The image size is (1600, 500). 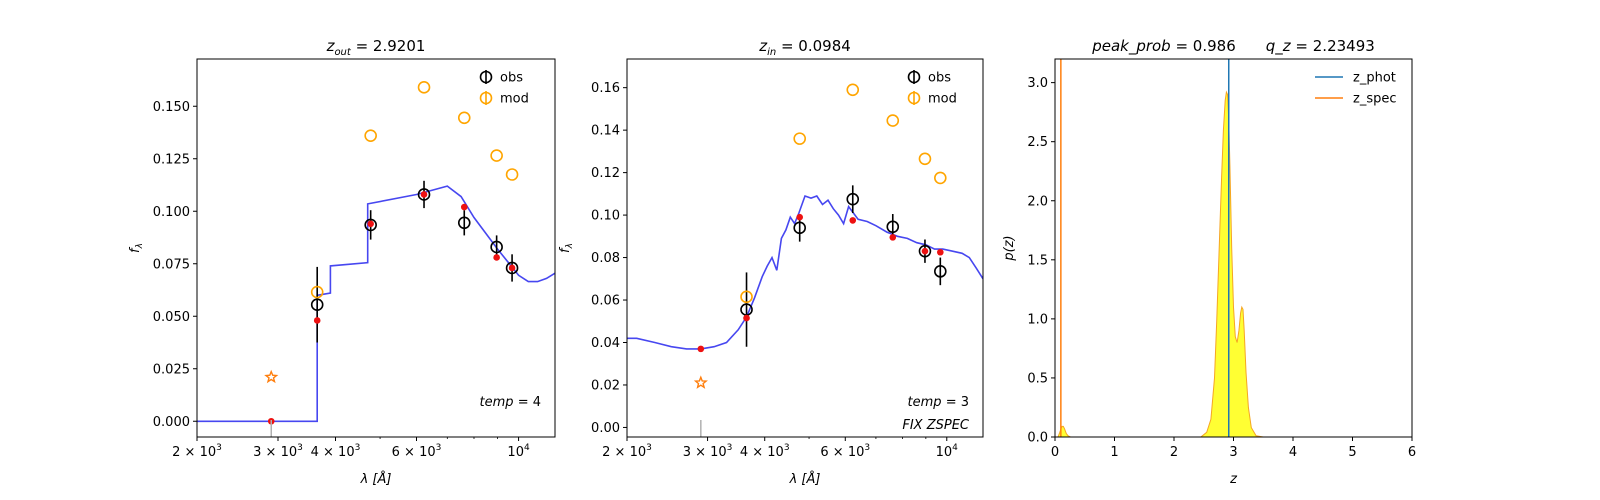 I want to click on chart-title: zin = 0.0984, so click(x=804, y=47).